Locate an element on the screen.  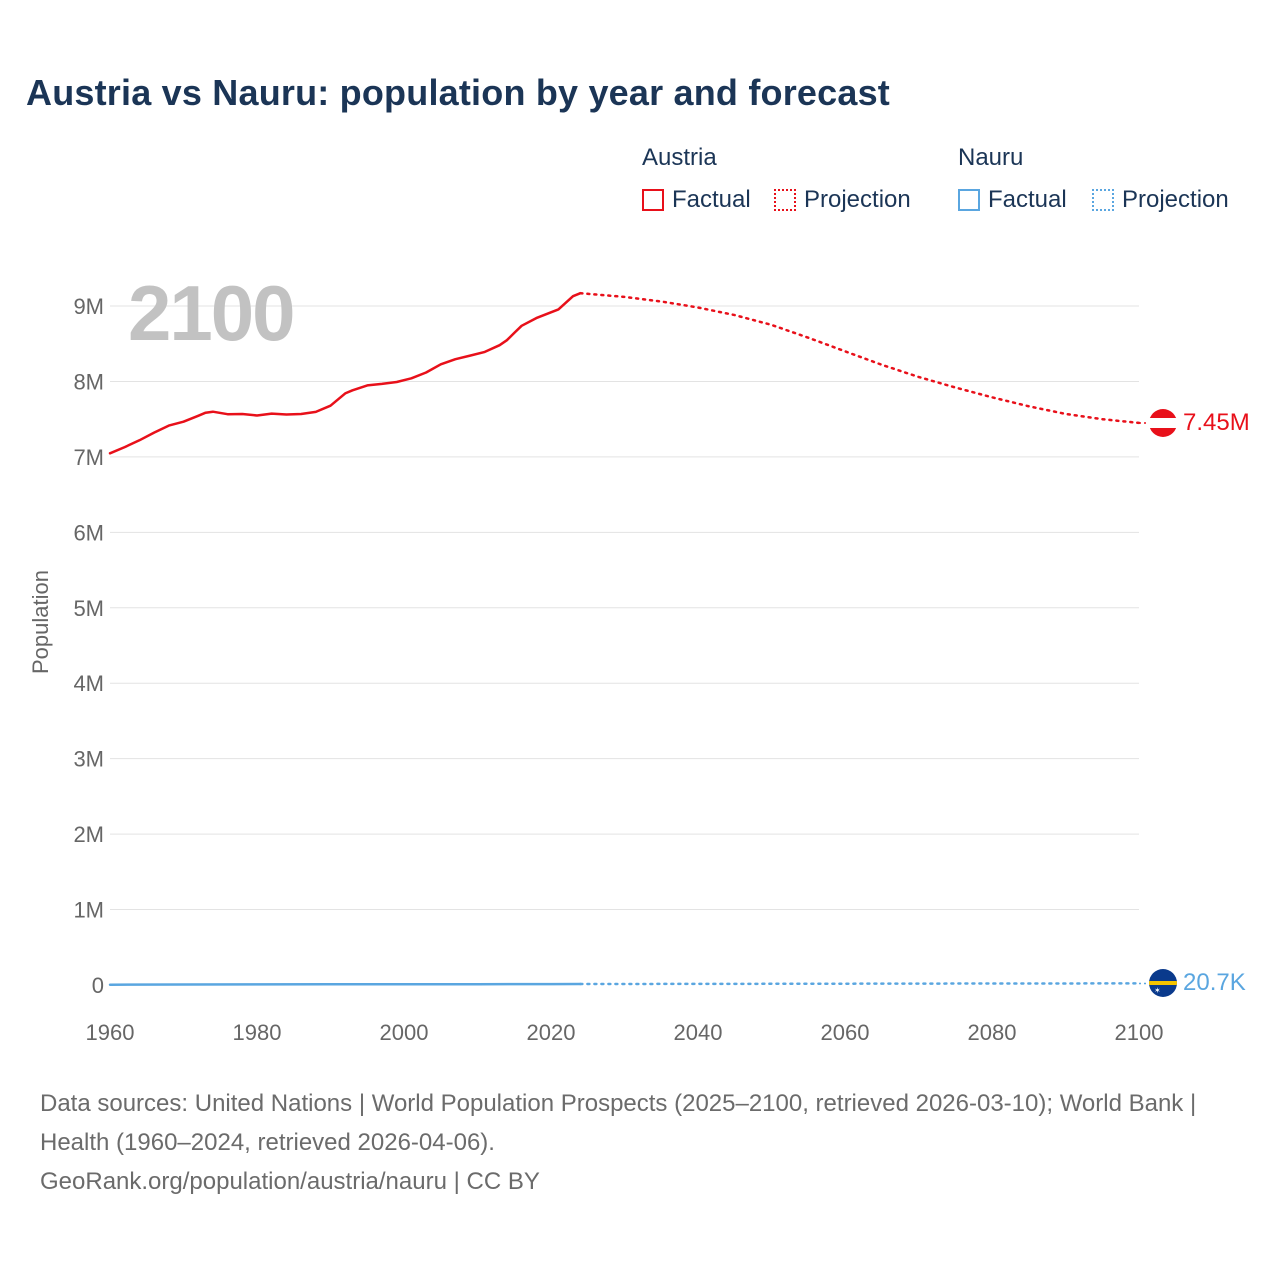
legend-group-name: Austria is located at coordinates (679, 157).